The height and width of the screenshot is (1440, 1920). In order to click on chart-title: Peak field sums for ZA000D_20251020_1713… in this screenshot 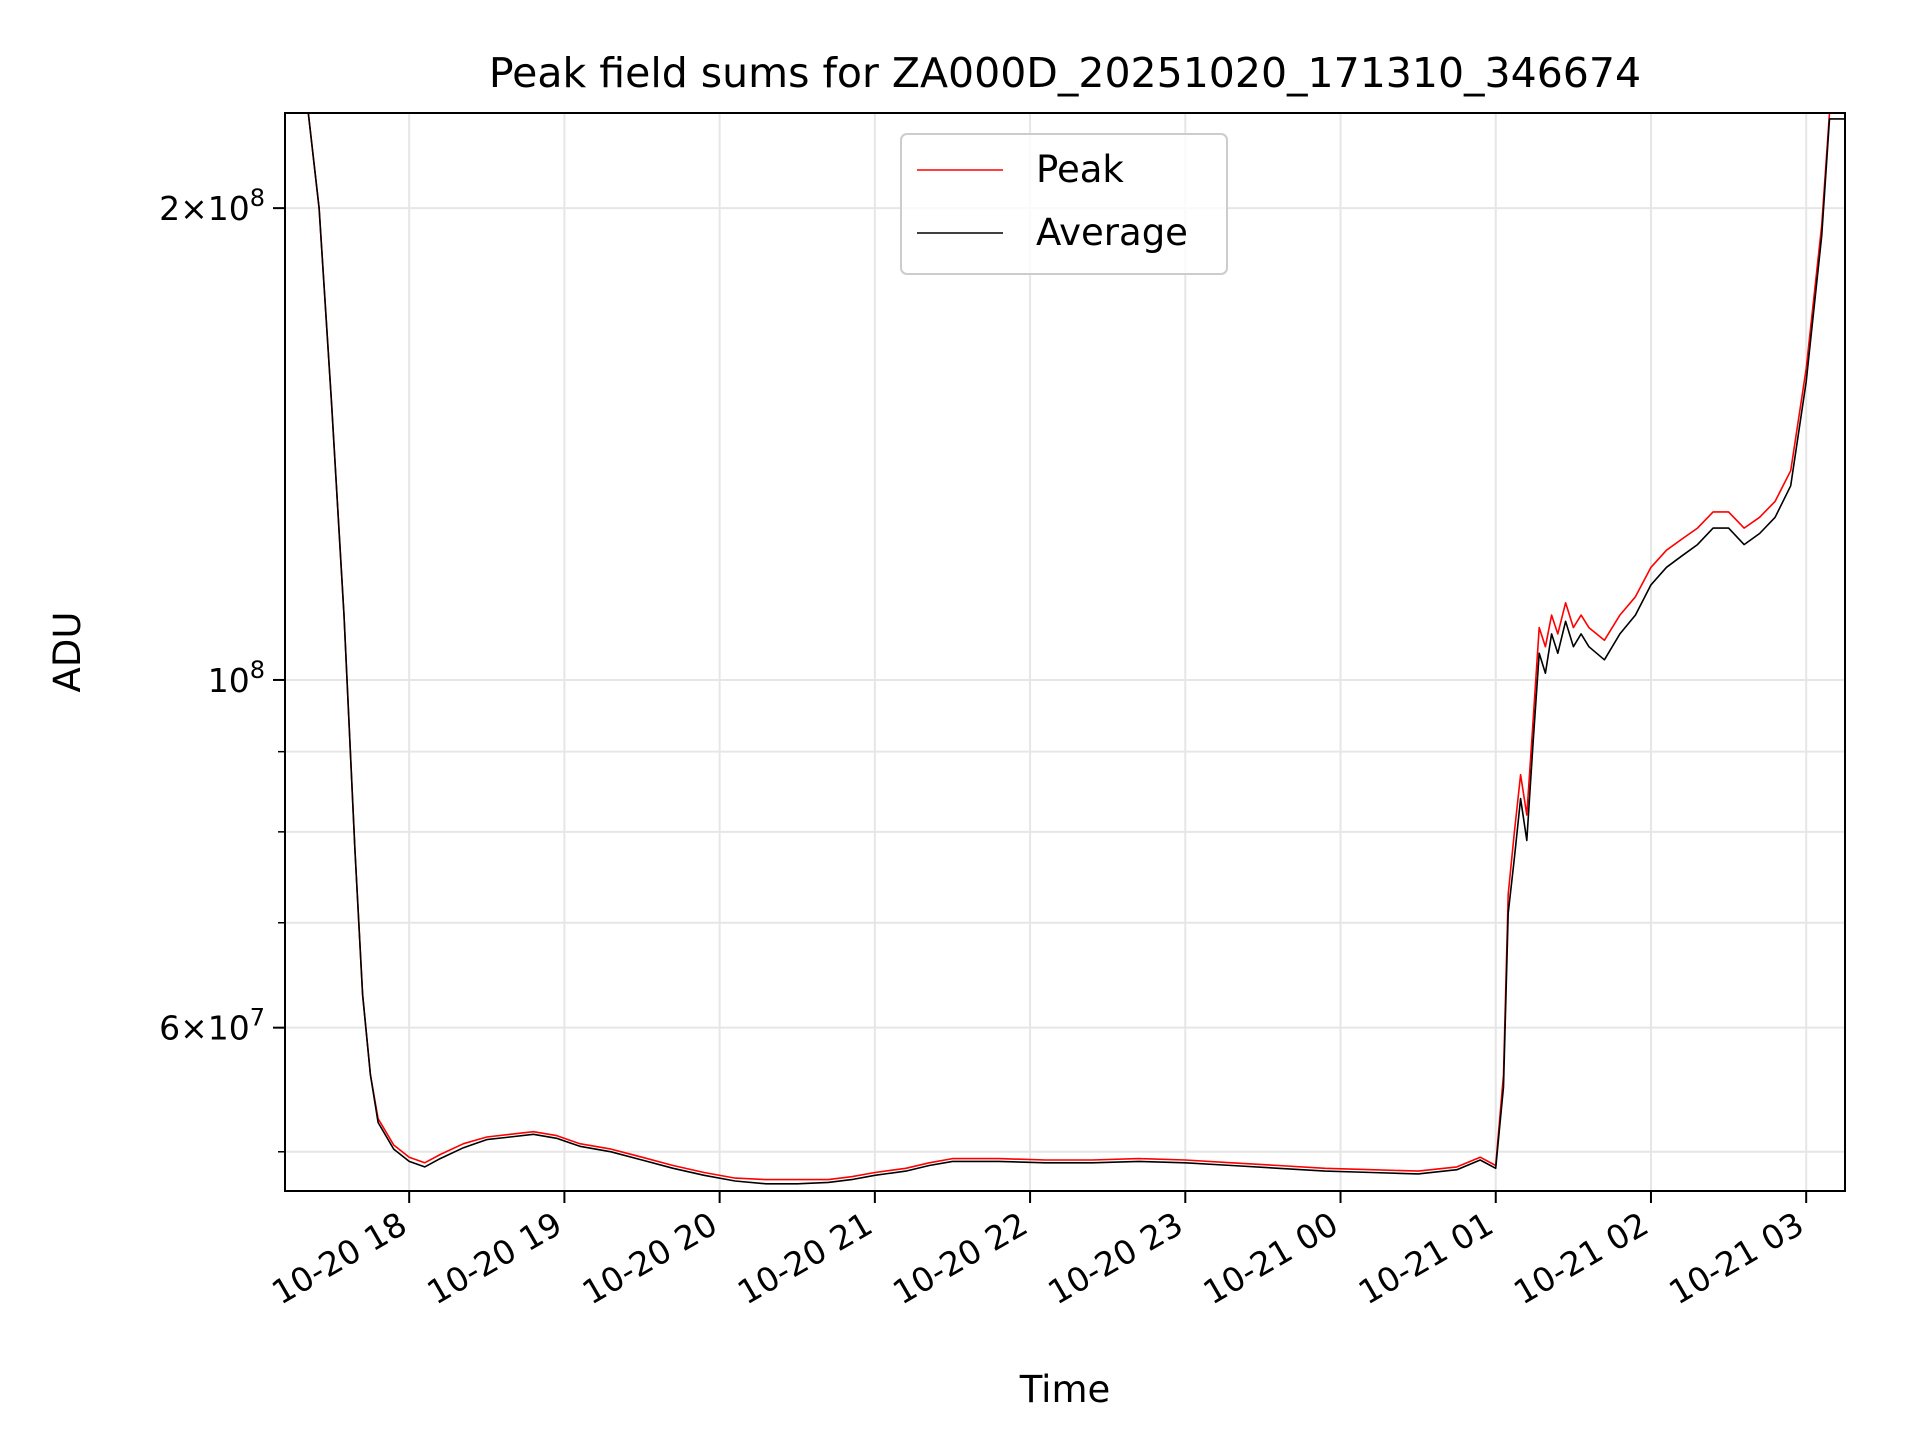, I will do `click(1065, 73)`.